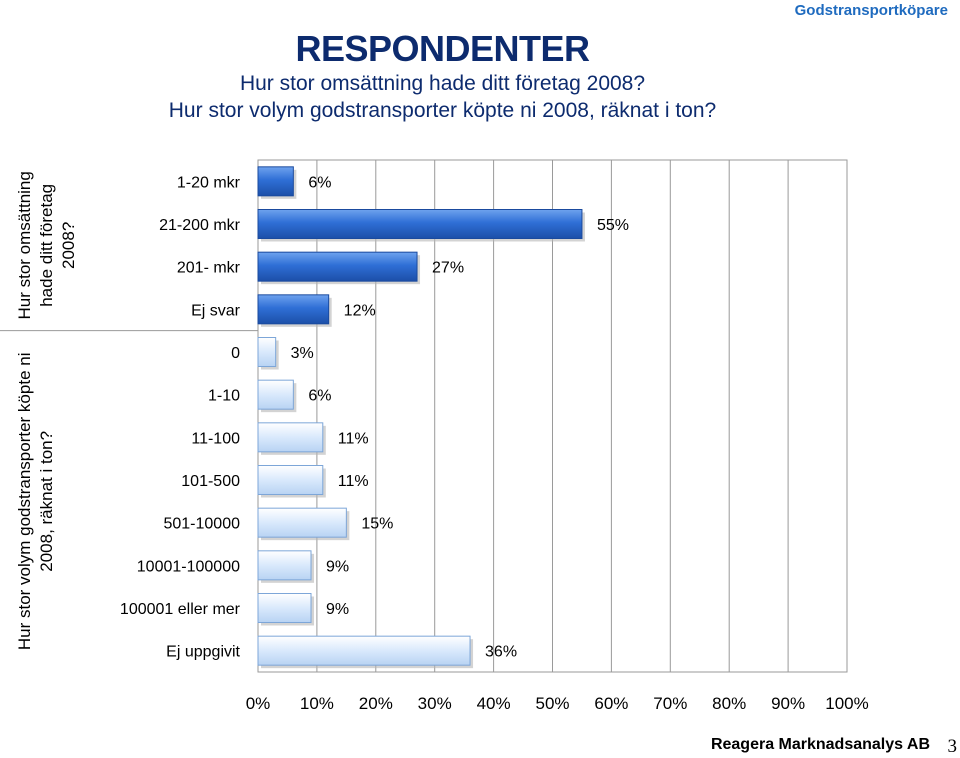 The height and width of the screenshot is (758, 960). I want to click on x-tick-label: 60%, so click(611, 703).